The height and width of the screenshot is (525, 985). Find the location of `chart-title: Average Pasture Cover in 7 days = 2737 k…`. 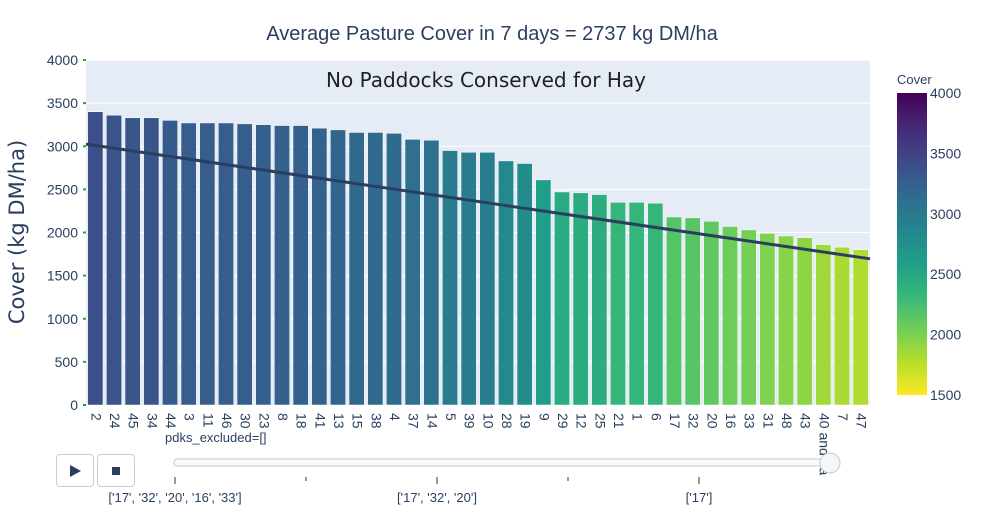

chart-title: Average Pasture Cover in 7 days = 2737 k… is located at coordinates (492, 34).